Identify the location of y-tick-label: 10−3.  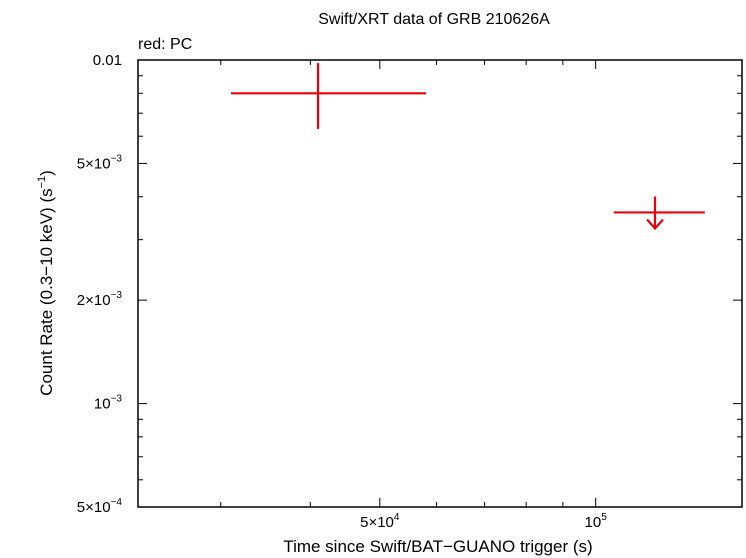
(108, 403).